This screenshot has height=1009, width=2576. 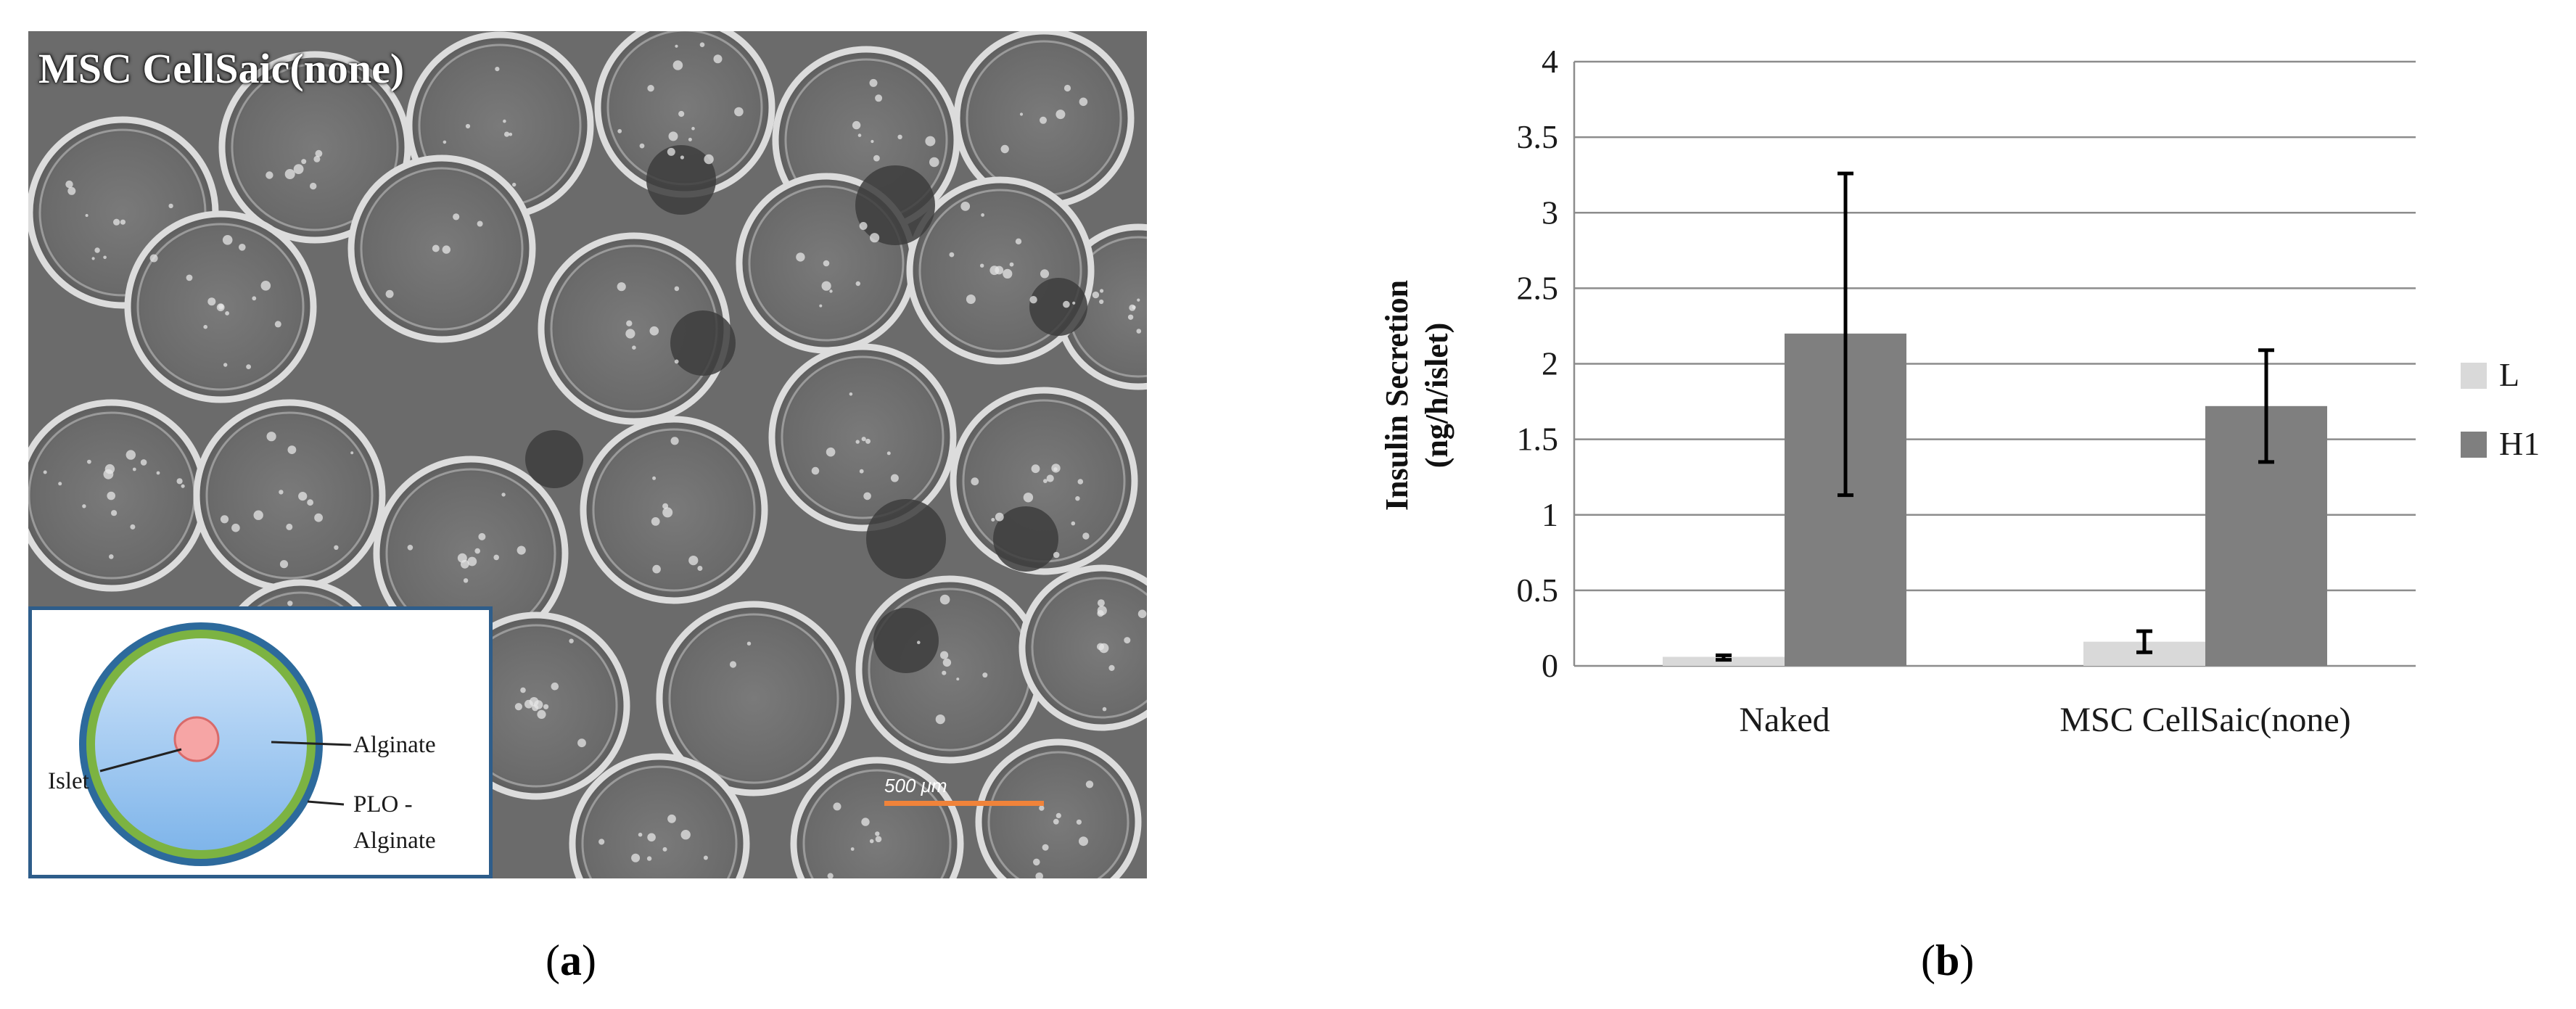 What do you see at coordinates (1538, 136) in the screenshot?
I see `y-tick-label: 3.5` at bounding box center [1538, 136].